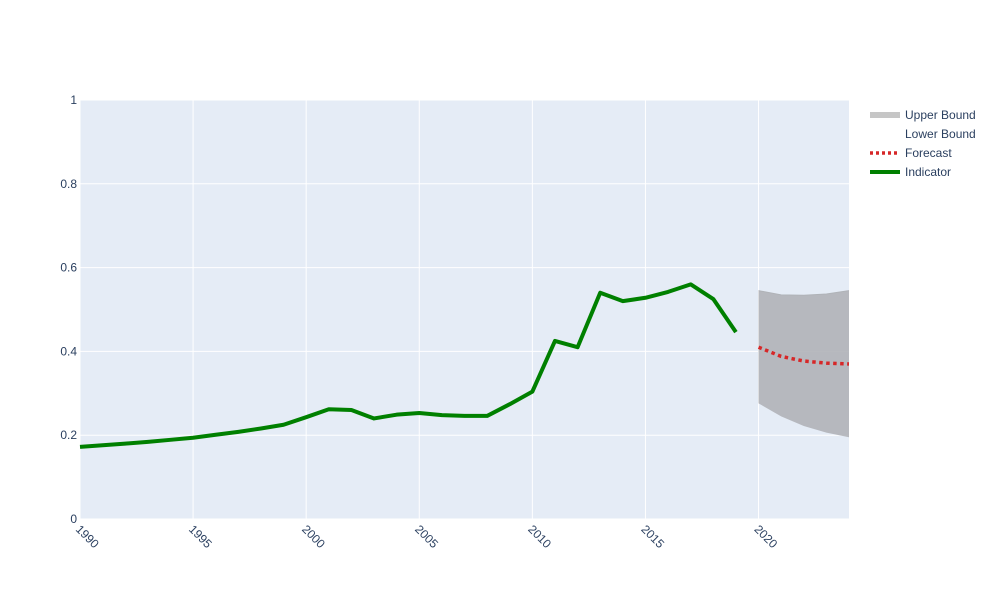  I want to click on legend-label: Upper Bound, so click(940, 115).